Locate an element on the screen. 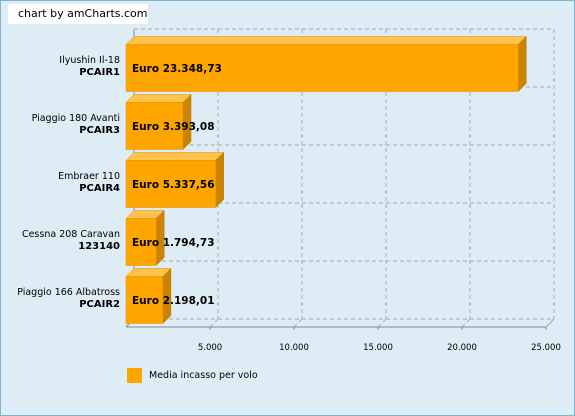 The height and width of the screenshot is (416, 575). legend: Media incasso per volo is located at coordinates (192, 375).